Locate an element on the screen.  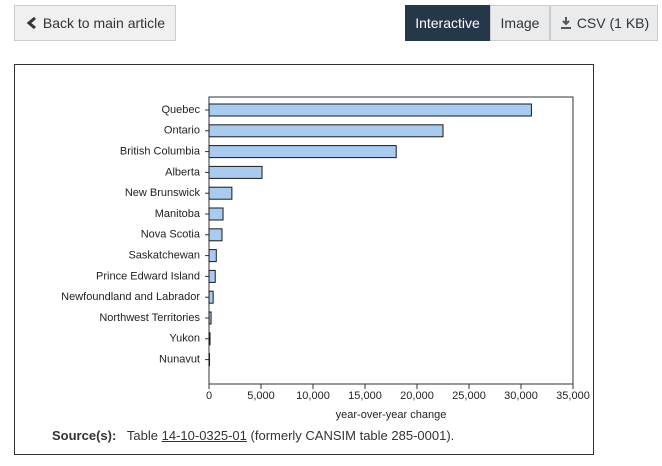
source-text: Table is located at coordinates (142, 435).